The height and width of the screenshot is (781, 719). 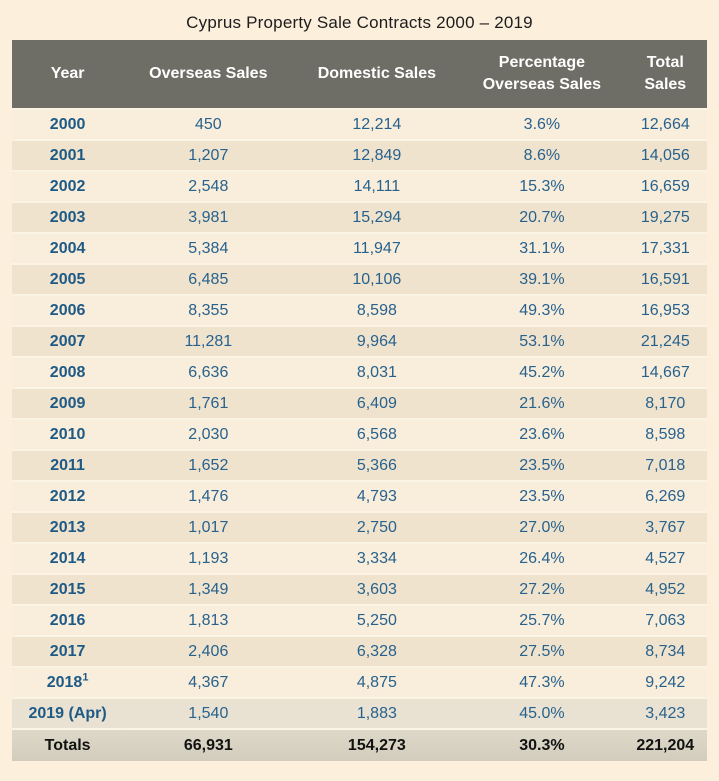 I want to click on overseas-cell: 450, so click(x=208, y=125).